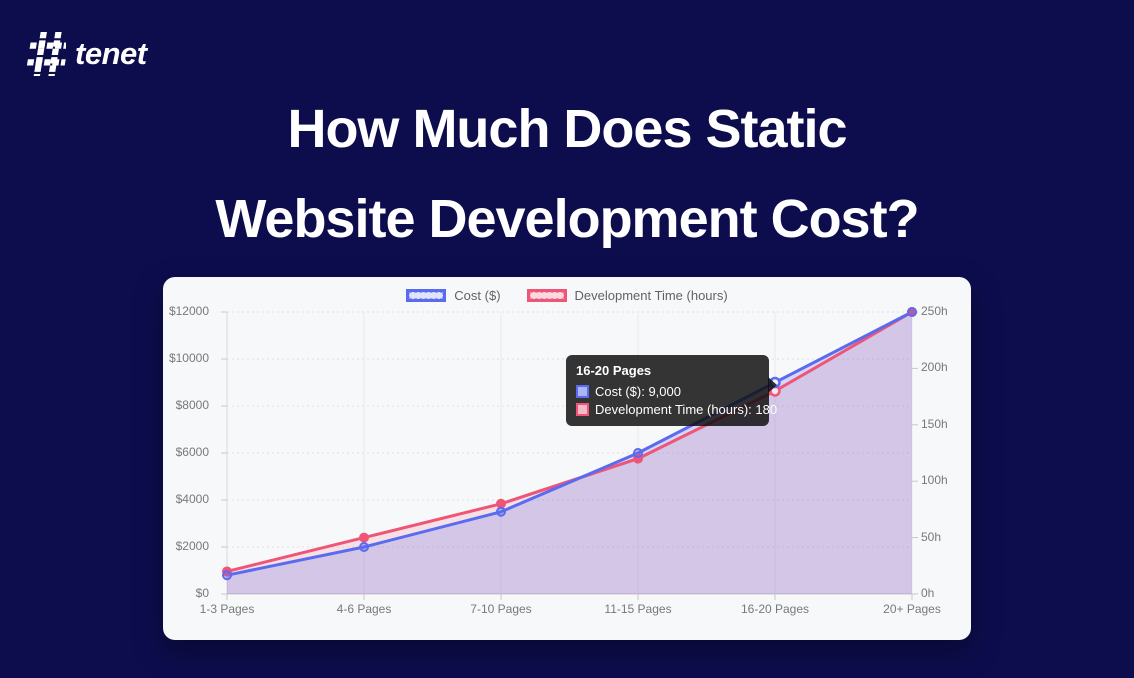 The image size is (1134, 678). I want to click on y-left-tick-label: $12000, so click(188, 311).